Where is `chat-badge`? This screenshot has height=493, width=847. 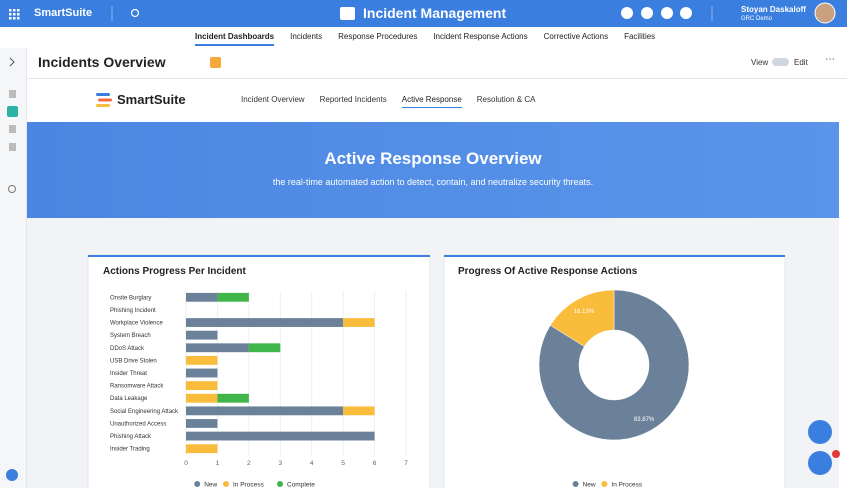
chat-badge is located at coordinates (836, 454).